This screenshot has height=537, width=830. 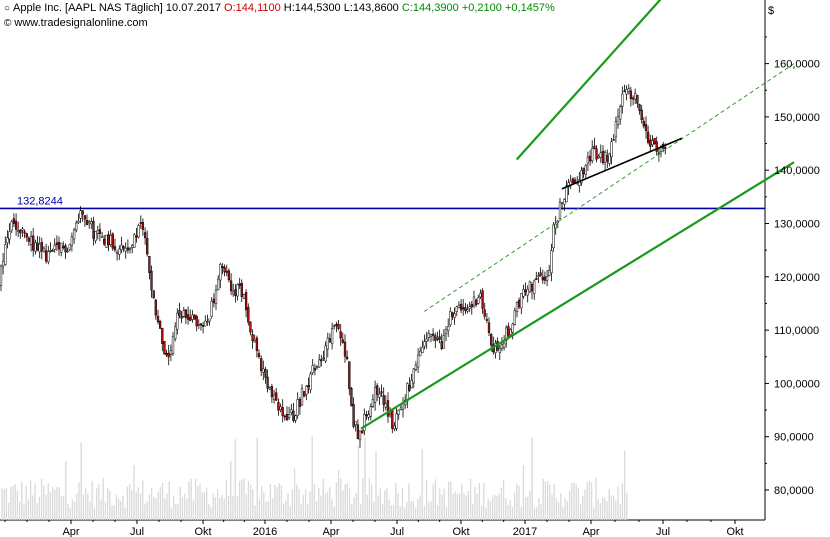 What do you see at coordinates (397, 531) in the screenshot?
I see `x-tick-label: Jul` at bounding box center [397, 531].